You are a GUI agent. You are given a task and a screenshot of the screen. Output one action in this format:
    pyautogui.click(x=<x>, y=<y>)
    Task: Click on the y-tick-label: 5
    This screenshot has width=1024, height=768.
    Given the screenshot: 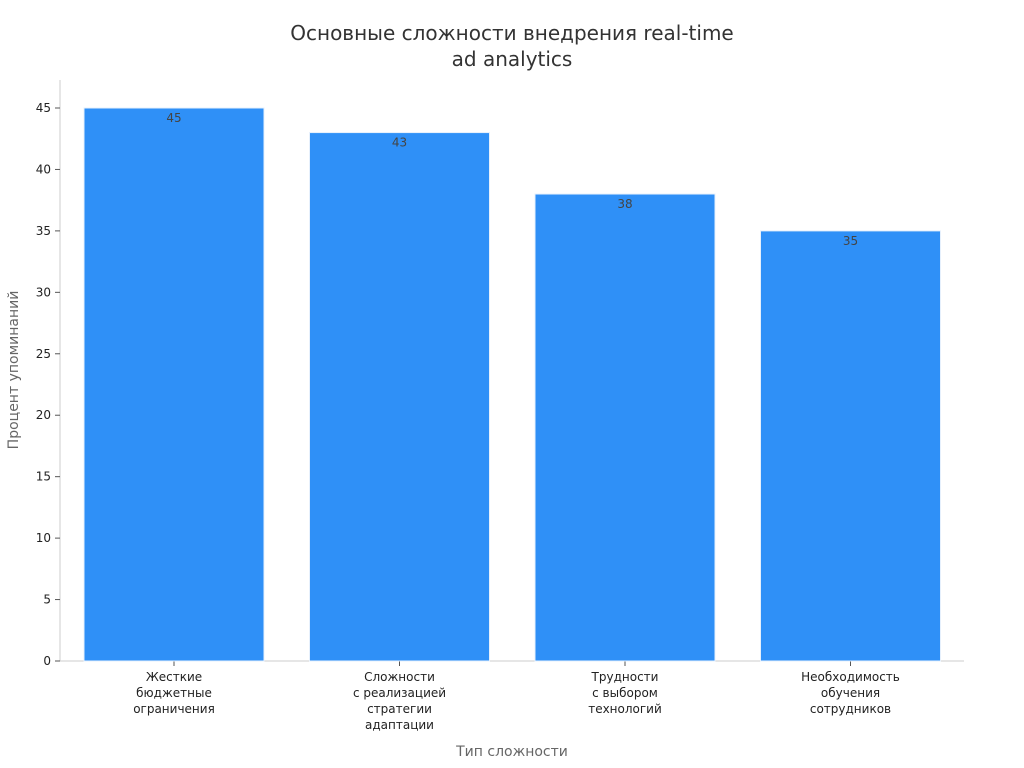 What is the action you would take?
    pyautogui.click(x=47, y=600)
    